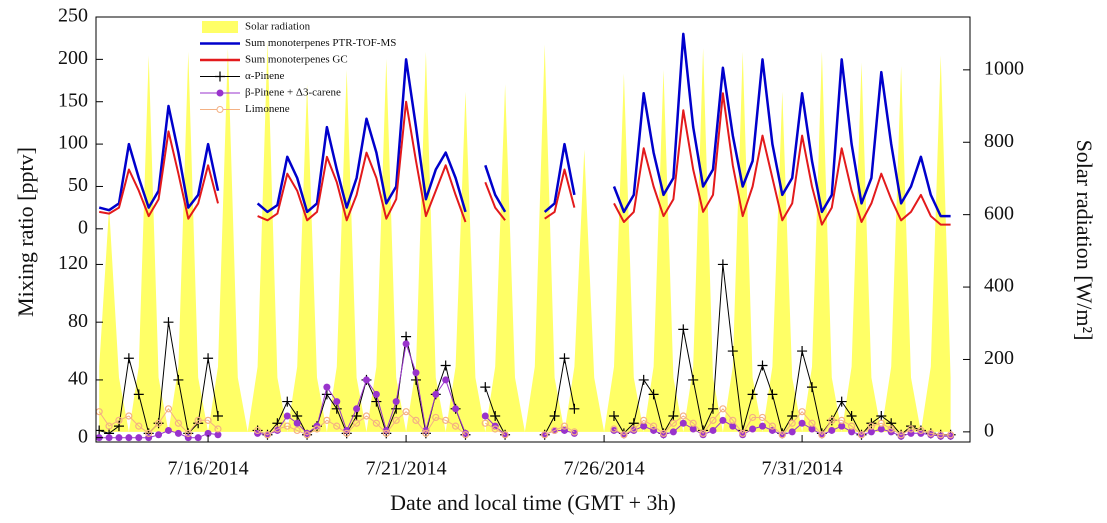 The image size is (1107, 523). What do you see at coordinates (406, 469) in the screenshot?
I see `x-tick-label: 7/21/2014` at bounding box center [406, 469].